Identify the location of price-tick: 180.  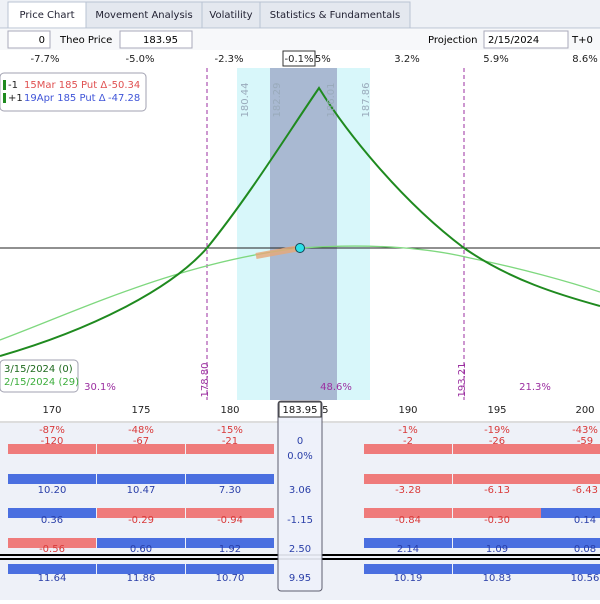
(229, 410).